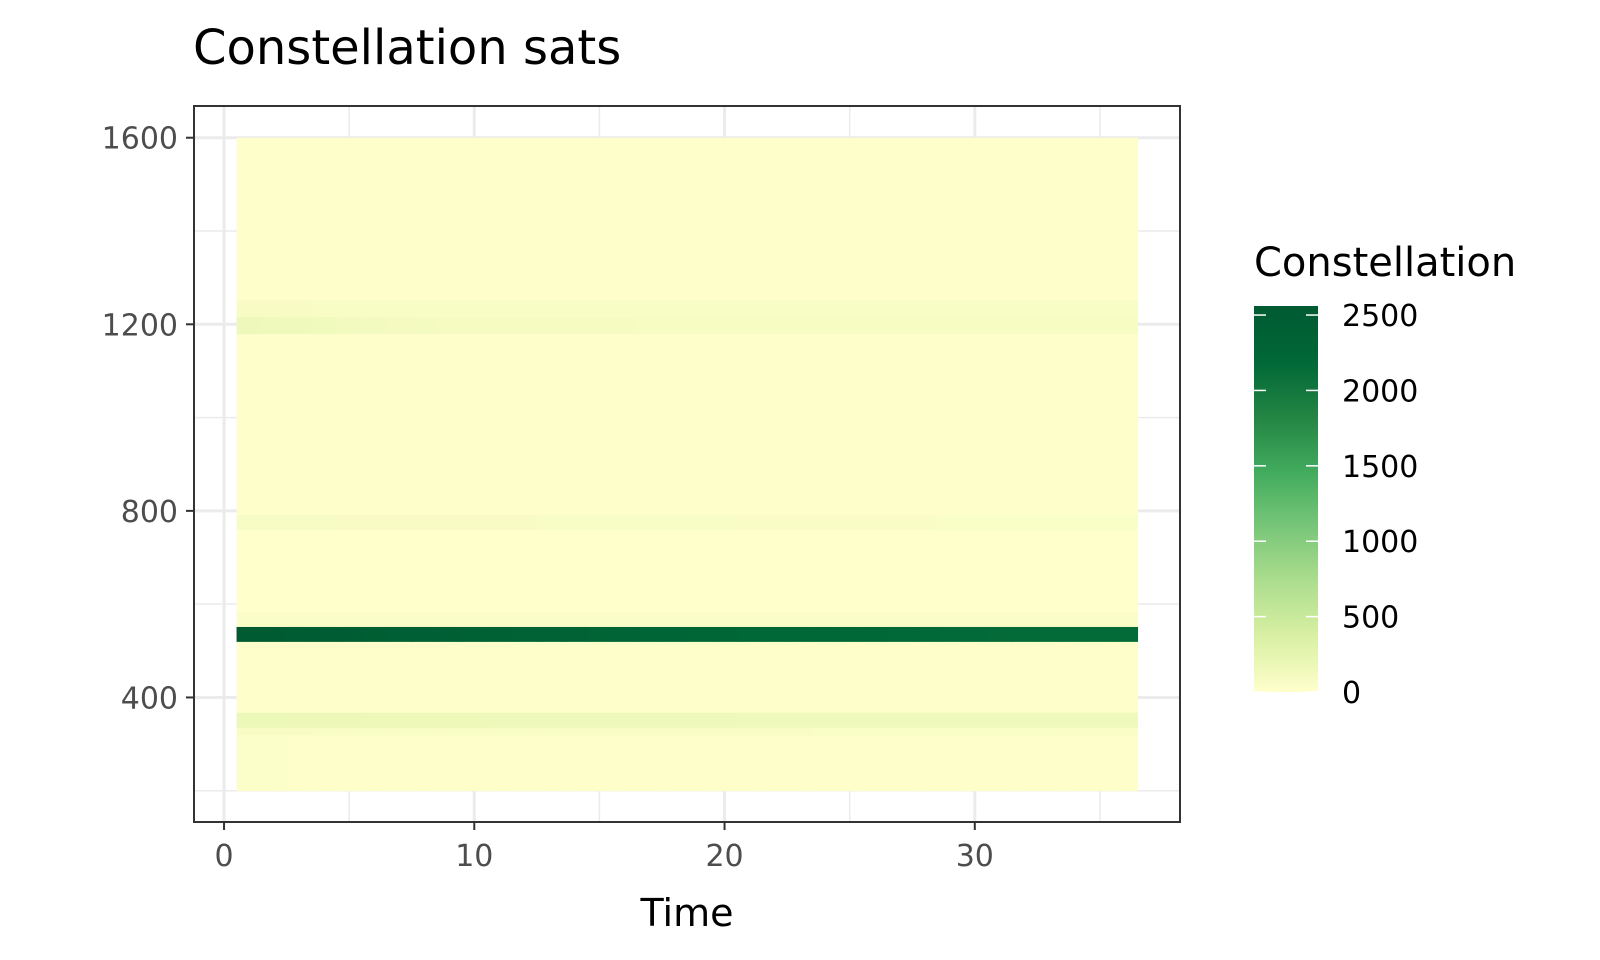 This screenshot has height=960, width=1600. I want to click on legend-break-label: 2500, so click(1380, 316).